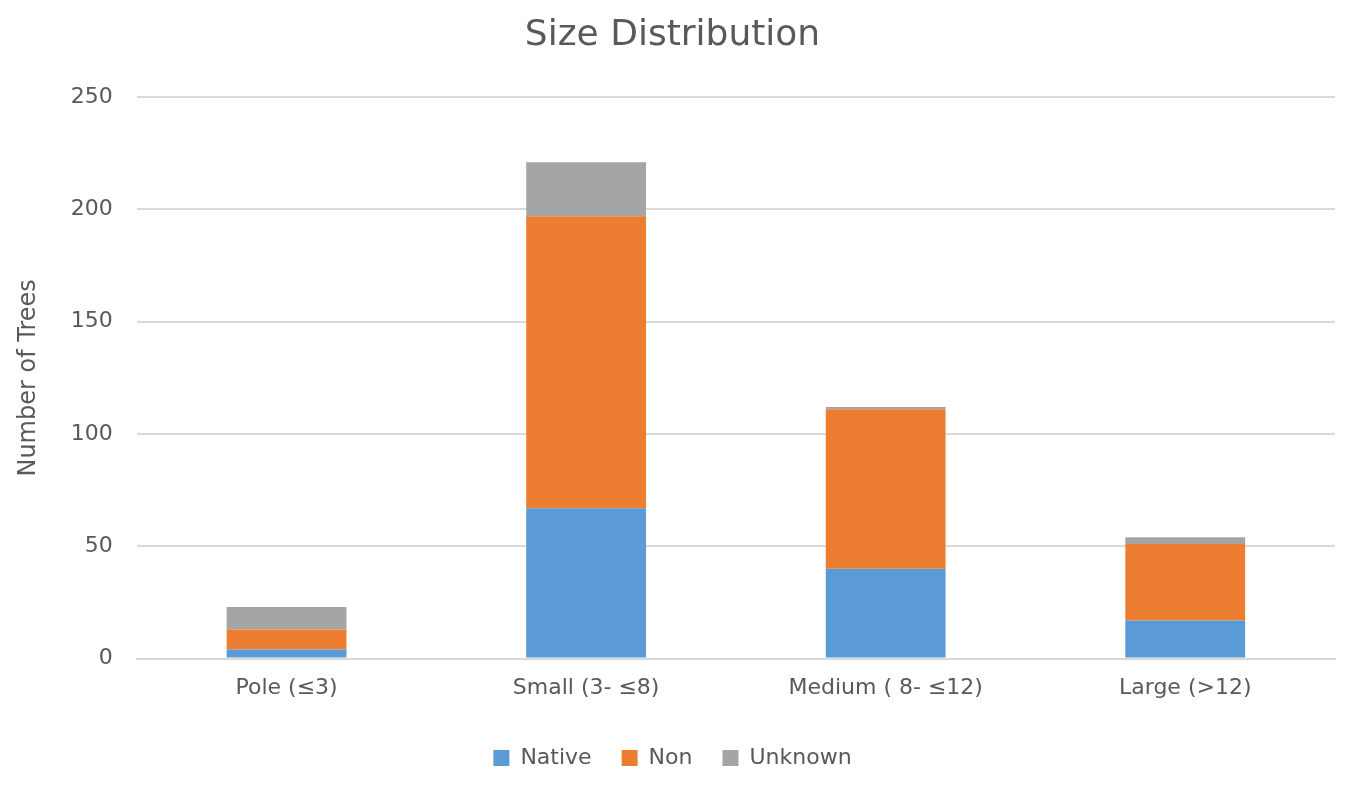 The image size is (1345, 789). Describe the element at coordinates (91, 95) in the screenshot. I see `y-tick-label: 250` at that location.